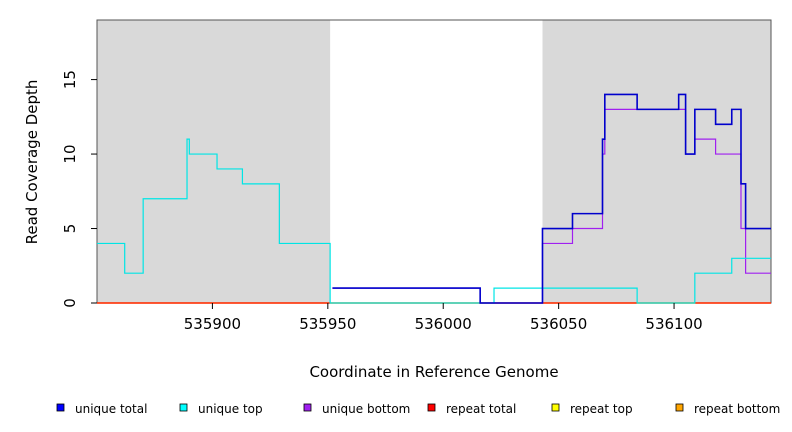  I want to click on x-axis-title: Coordinate in Reference Genome, so click(433, 372).